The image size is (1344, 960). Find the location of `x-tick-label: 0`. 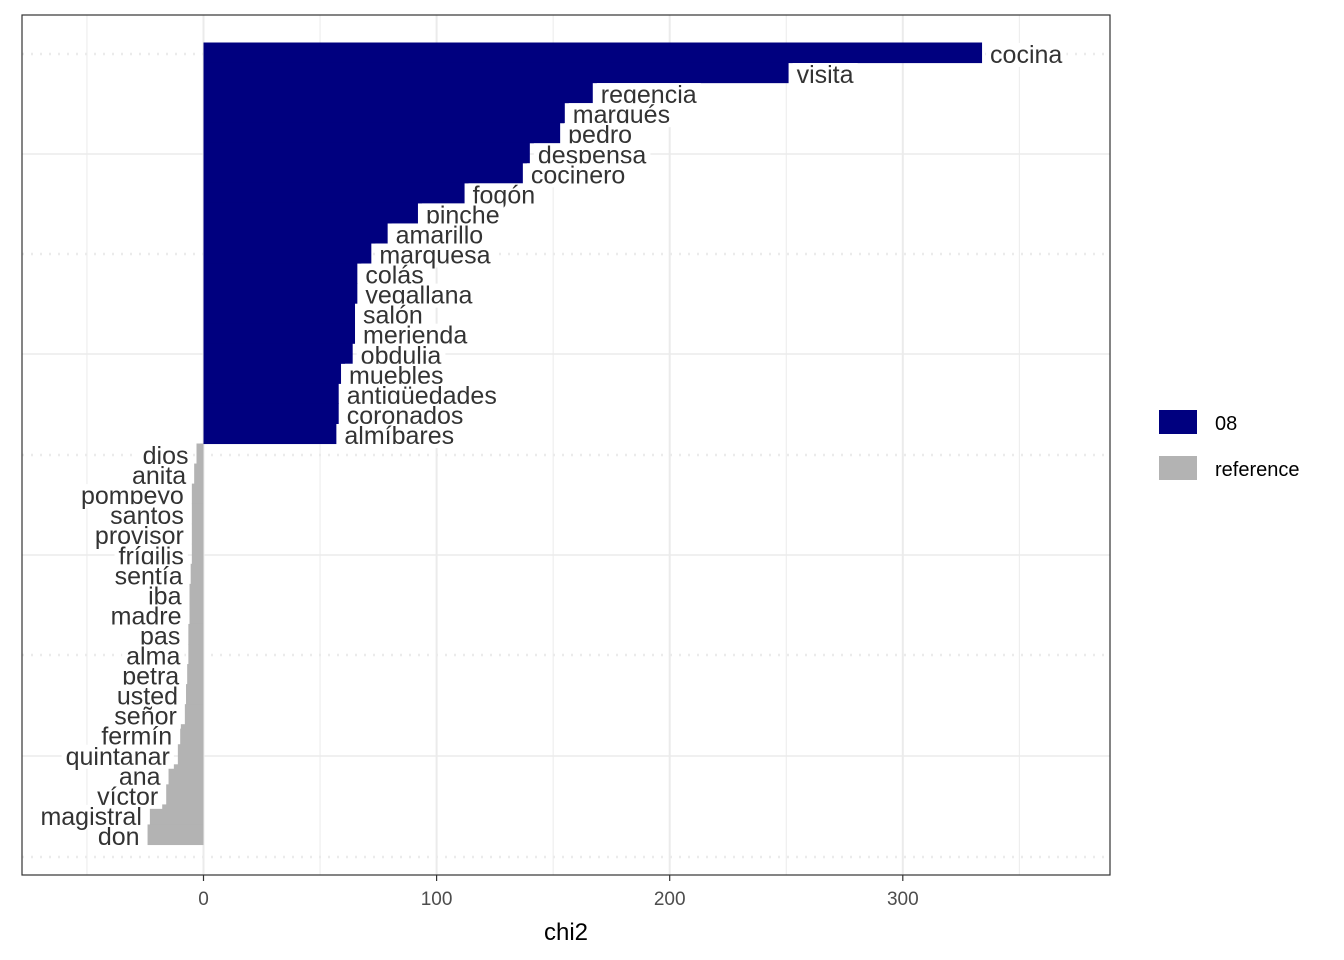

x-tick-label: 0 is located at coordinates (203, 899).